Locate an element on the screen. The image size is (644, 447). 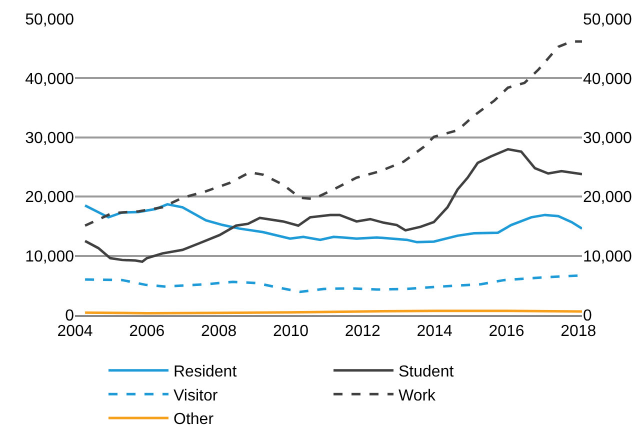
y-tick-label: 20,000 is located at coordinates (49, 197).